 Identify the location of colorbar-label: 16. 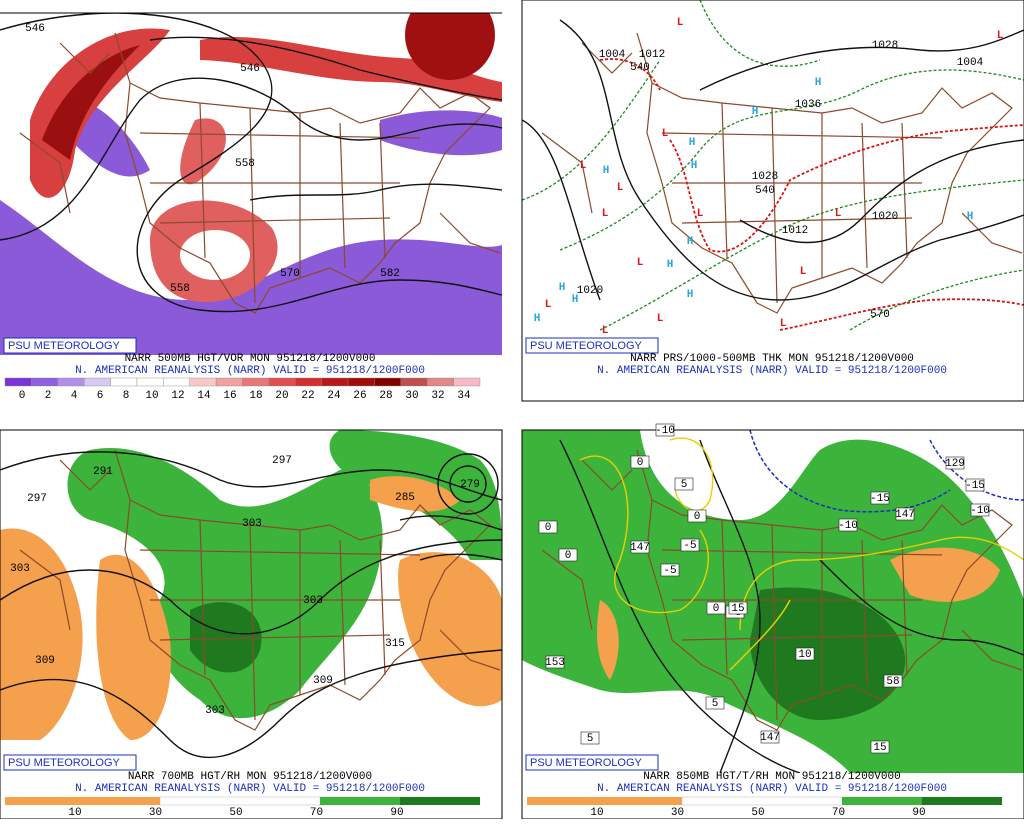
(229, 396).